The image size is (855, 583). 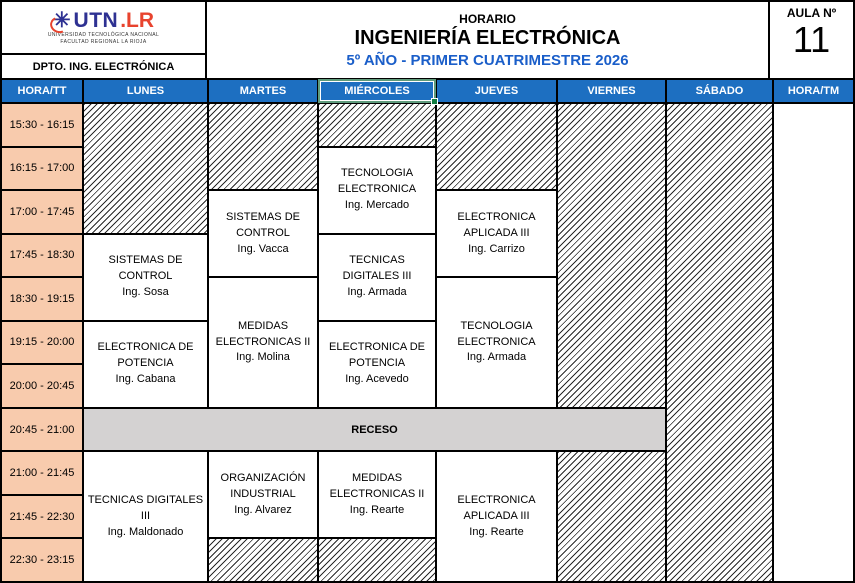 What do you see at coordinates (145, 531) in the screenshot?
I see `course-teacher: Ing. Maldonado` at bounding box center [145, 531].